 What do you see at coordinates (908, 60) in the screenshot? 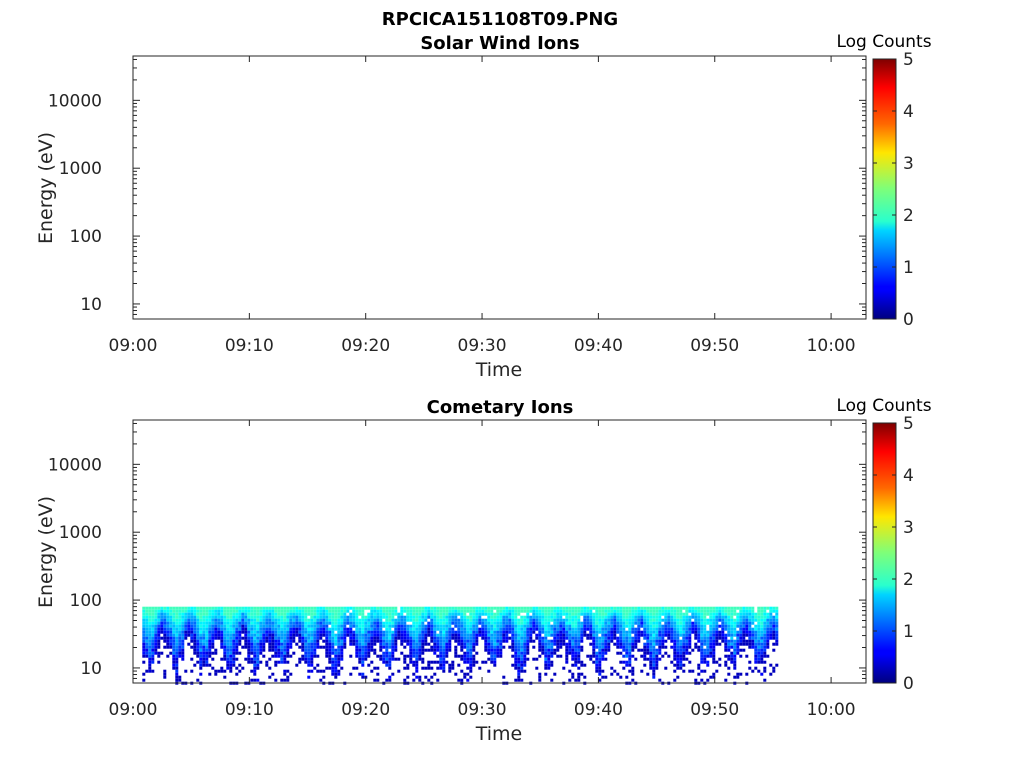
I see `colorbar-tick-label: 5` at bounding box center [908, 60].